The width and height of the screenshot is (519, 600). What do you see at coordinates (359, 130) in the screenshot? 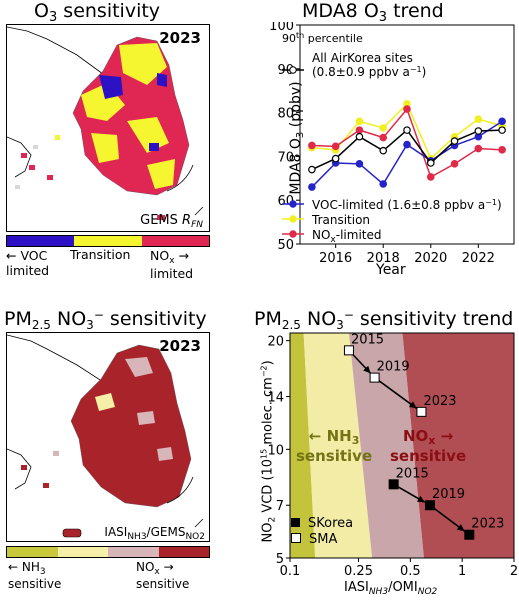
I see `series-3-point-2017` at bounding box center [359, 130].